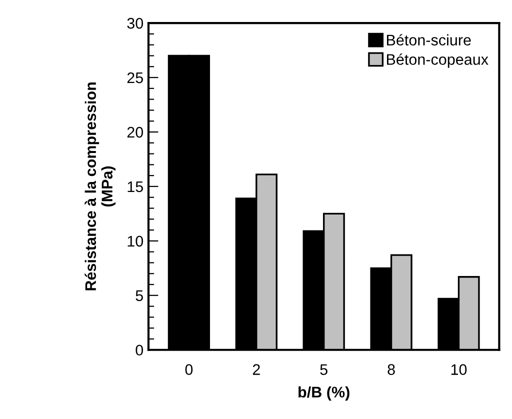 The height and width of the screenshot is (419, 512). Describe the element at coordinates (459, 369) in the screenshot. I see `x-tick-label: 10` at that location.